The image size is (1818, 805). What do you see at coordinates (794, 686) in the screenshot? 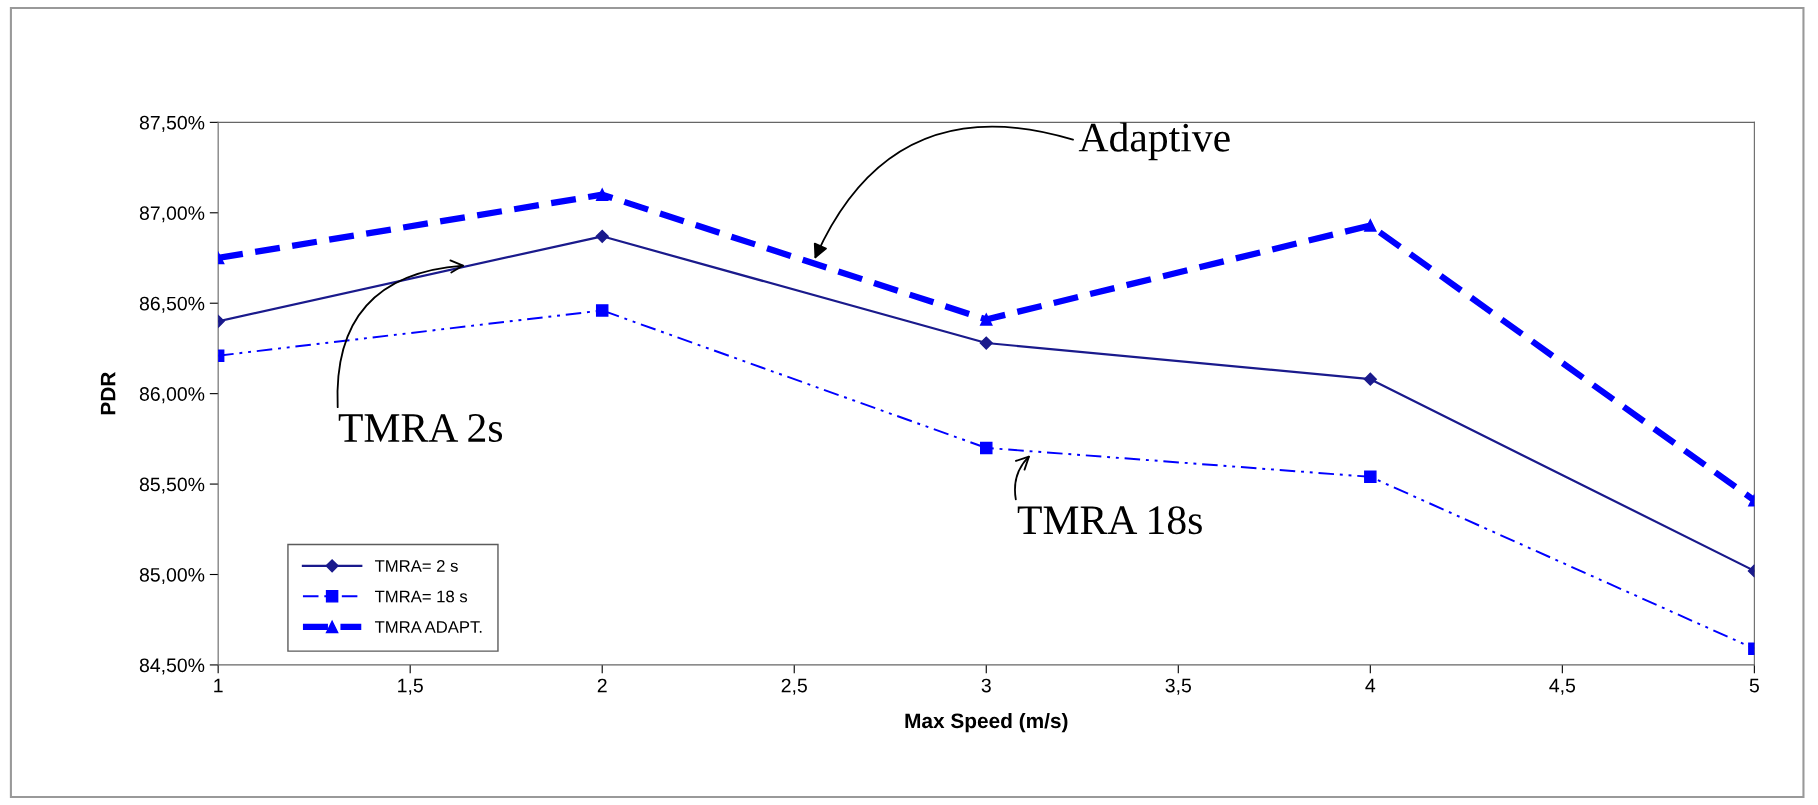
I see `x-tick-label: 2,5` at bounding box center [794, 686].